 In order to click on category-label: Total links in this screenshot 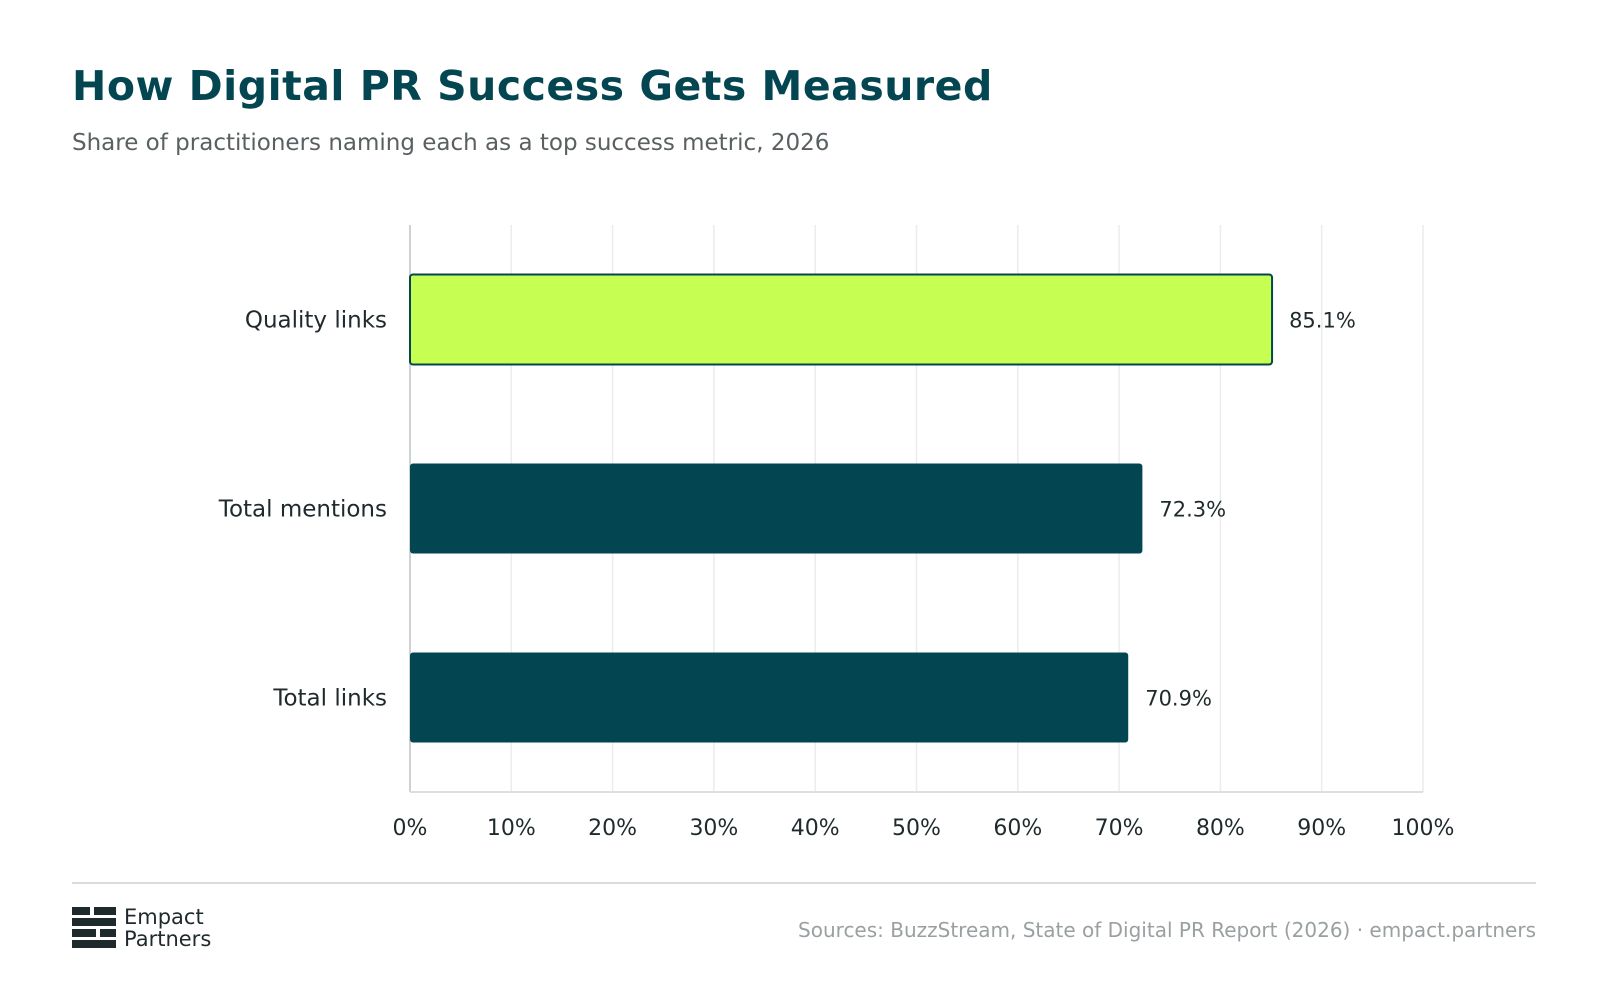, I will do `click(329, 699)`.